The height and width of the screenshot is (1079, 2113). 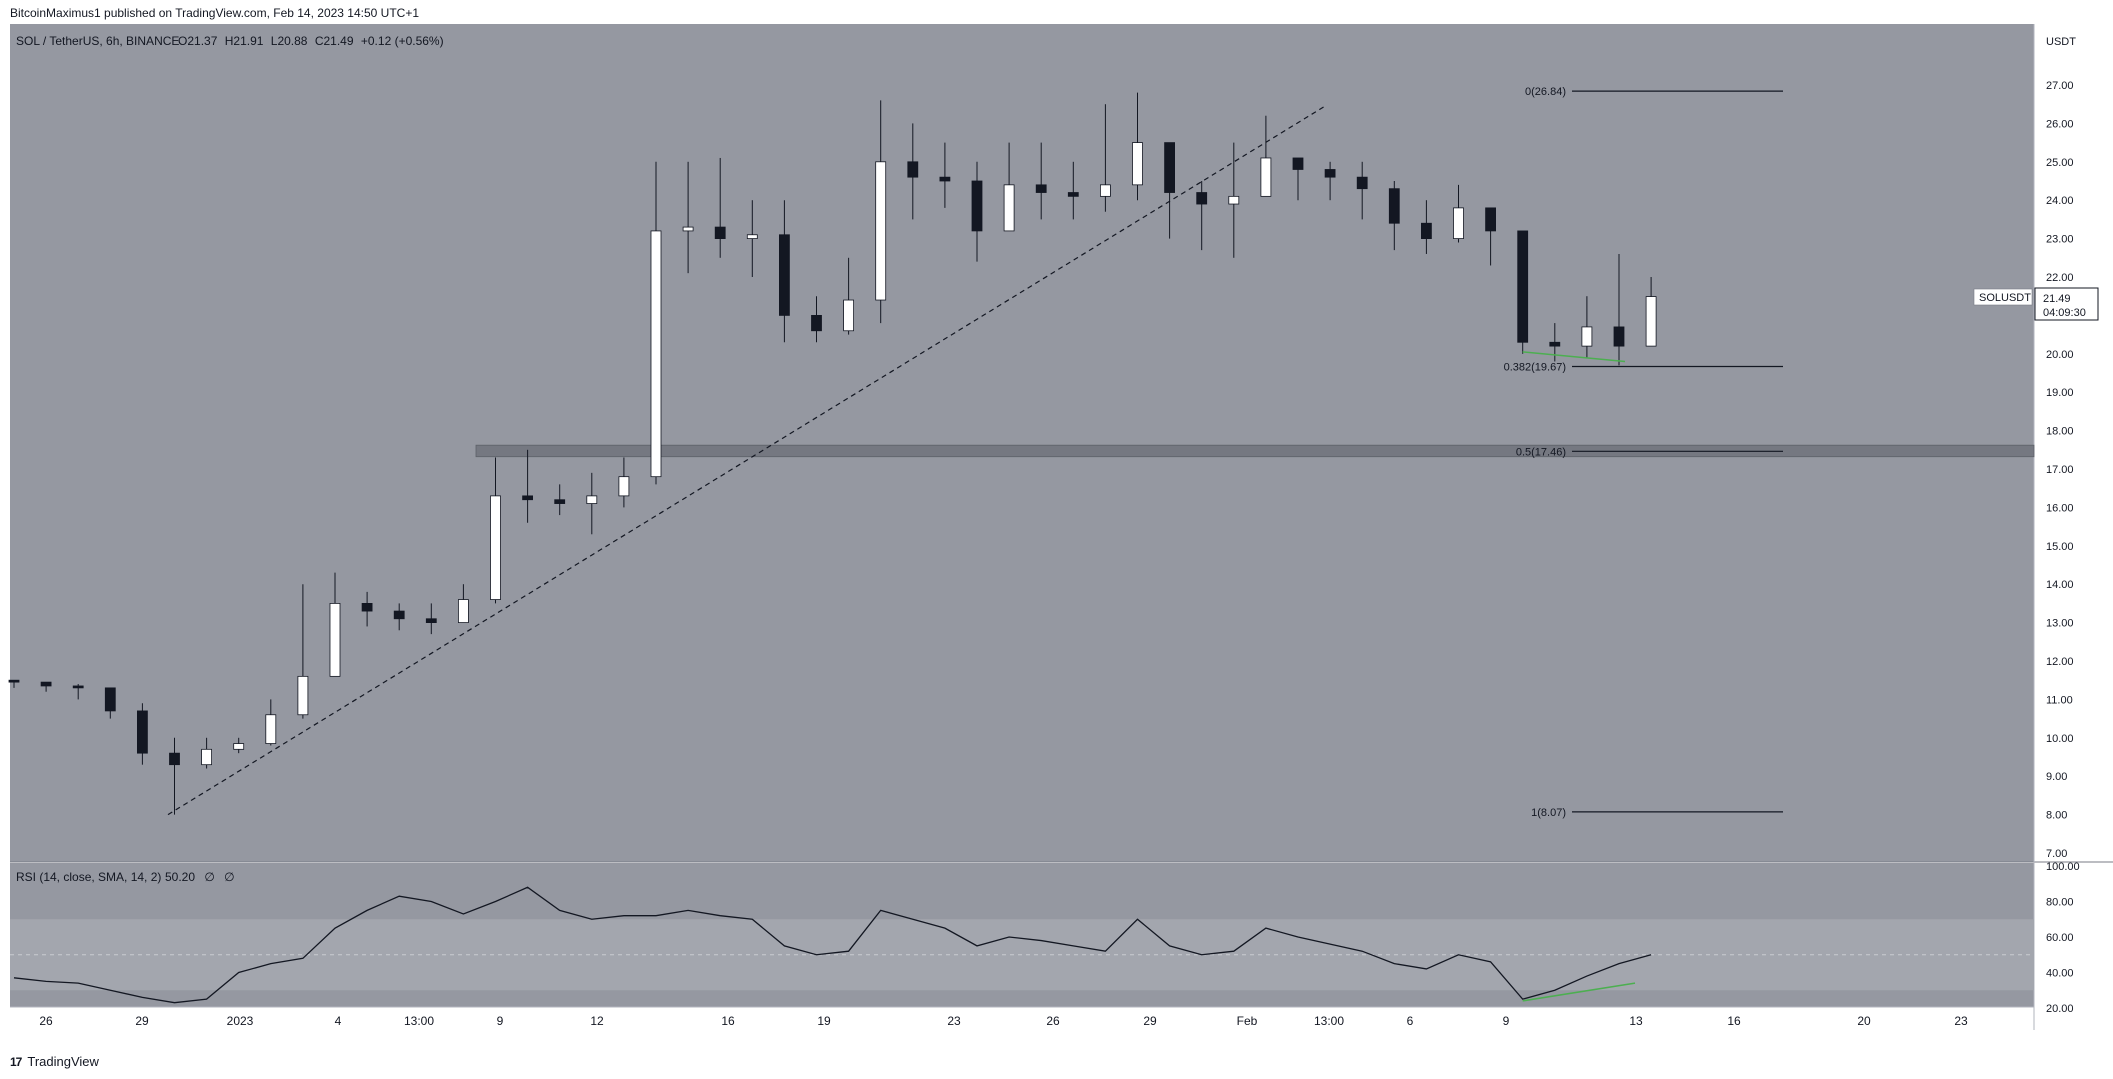 What do you see at coordinates (2060, 201) in the screenshot?
I see `price-tick-label: 24.00` at bounding box center [2060, 201].